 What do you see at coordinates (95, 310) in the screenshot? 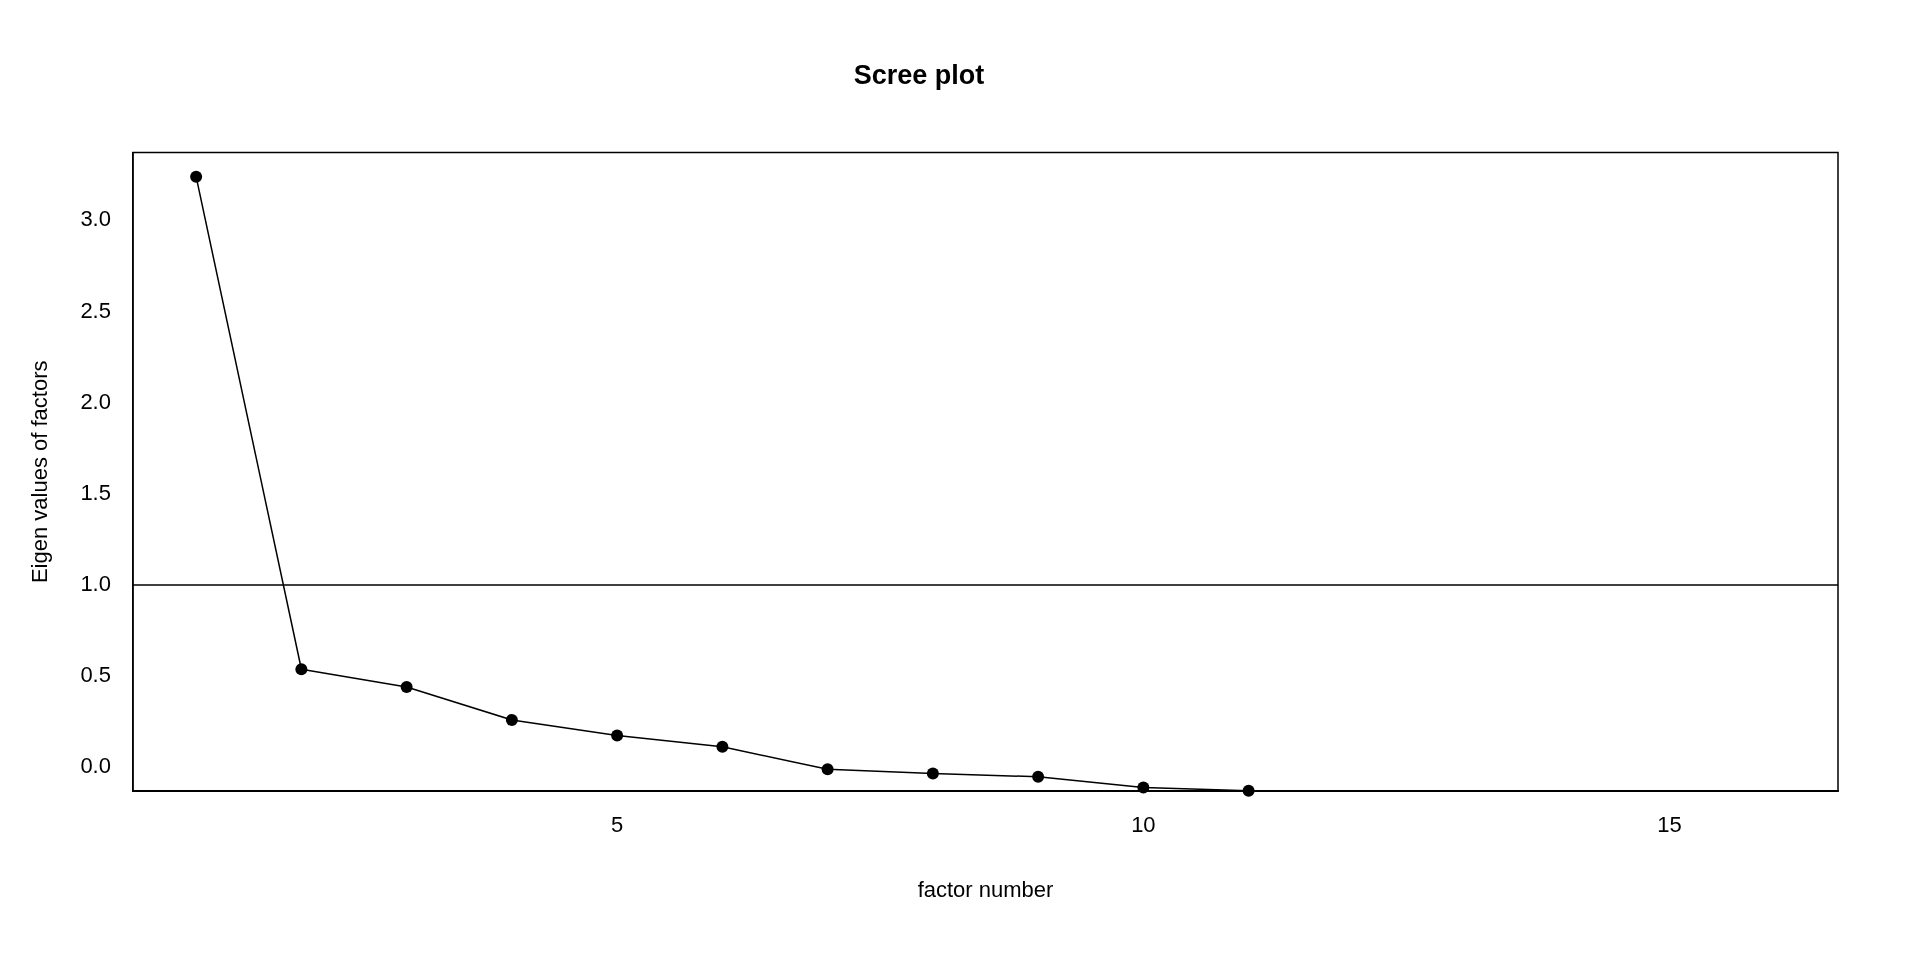
I see `y-tick-label: 2.5` at bounding box center [95, 310].